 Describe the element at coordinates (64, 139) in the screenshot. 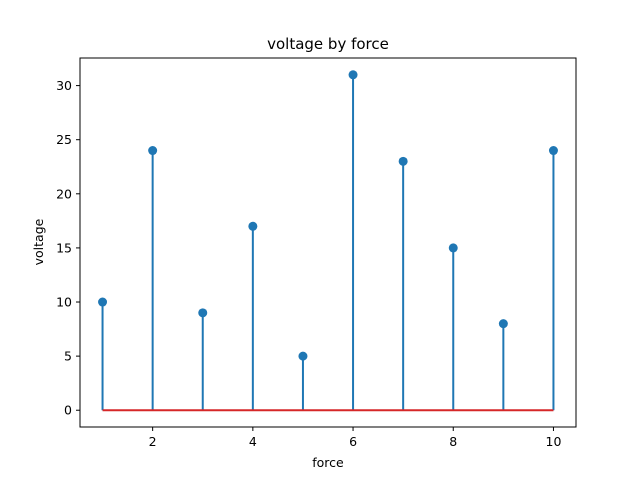

I see `y-tick-label: 25` at that location.